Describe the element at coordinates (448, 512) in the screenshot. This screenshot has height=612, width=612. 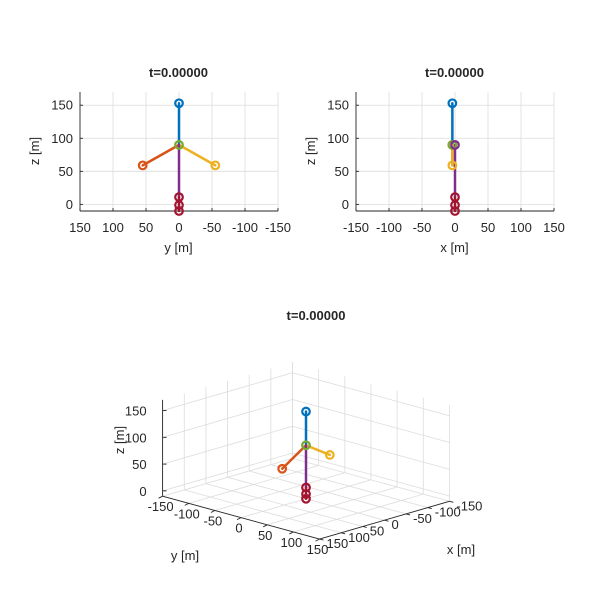
I see `y-tick-label: -100` at that location.